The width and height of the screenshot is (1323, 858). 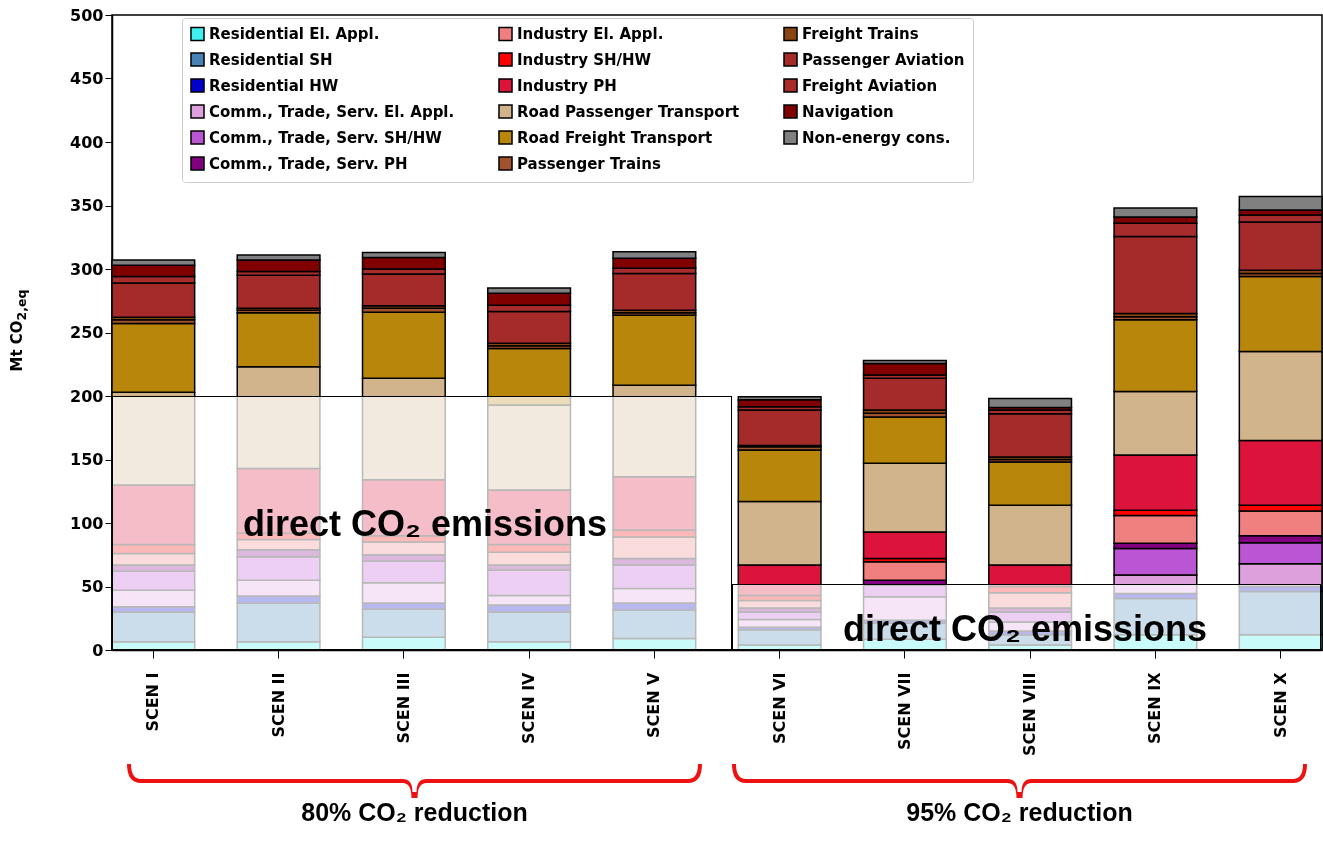 I want to click on legend-label: Industry PH, so click(x=567, y=85).